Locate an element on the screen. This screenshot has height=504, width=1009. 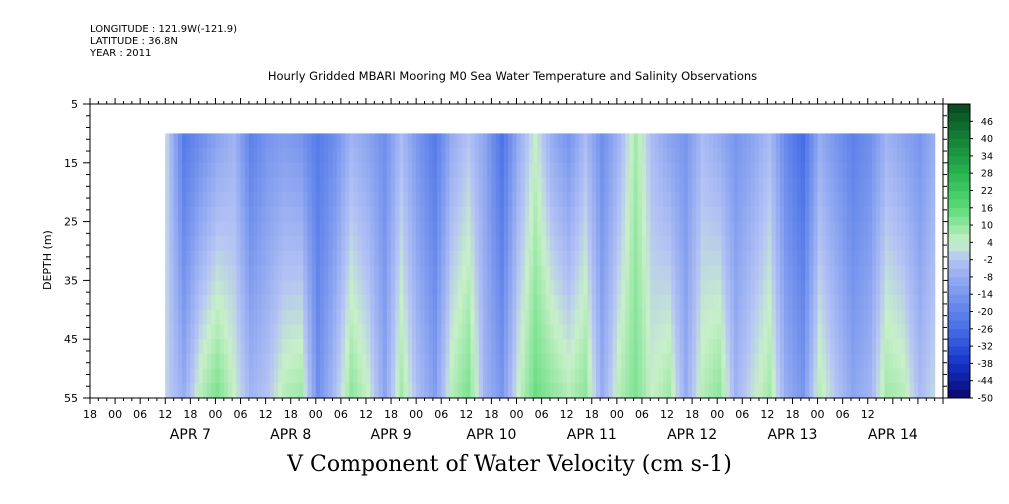
colorbar-band is located at coordinates (959, 325).